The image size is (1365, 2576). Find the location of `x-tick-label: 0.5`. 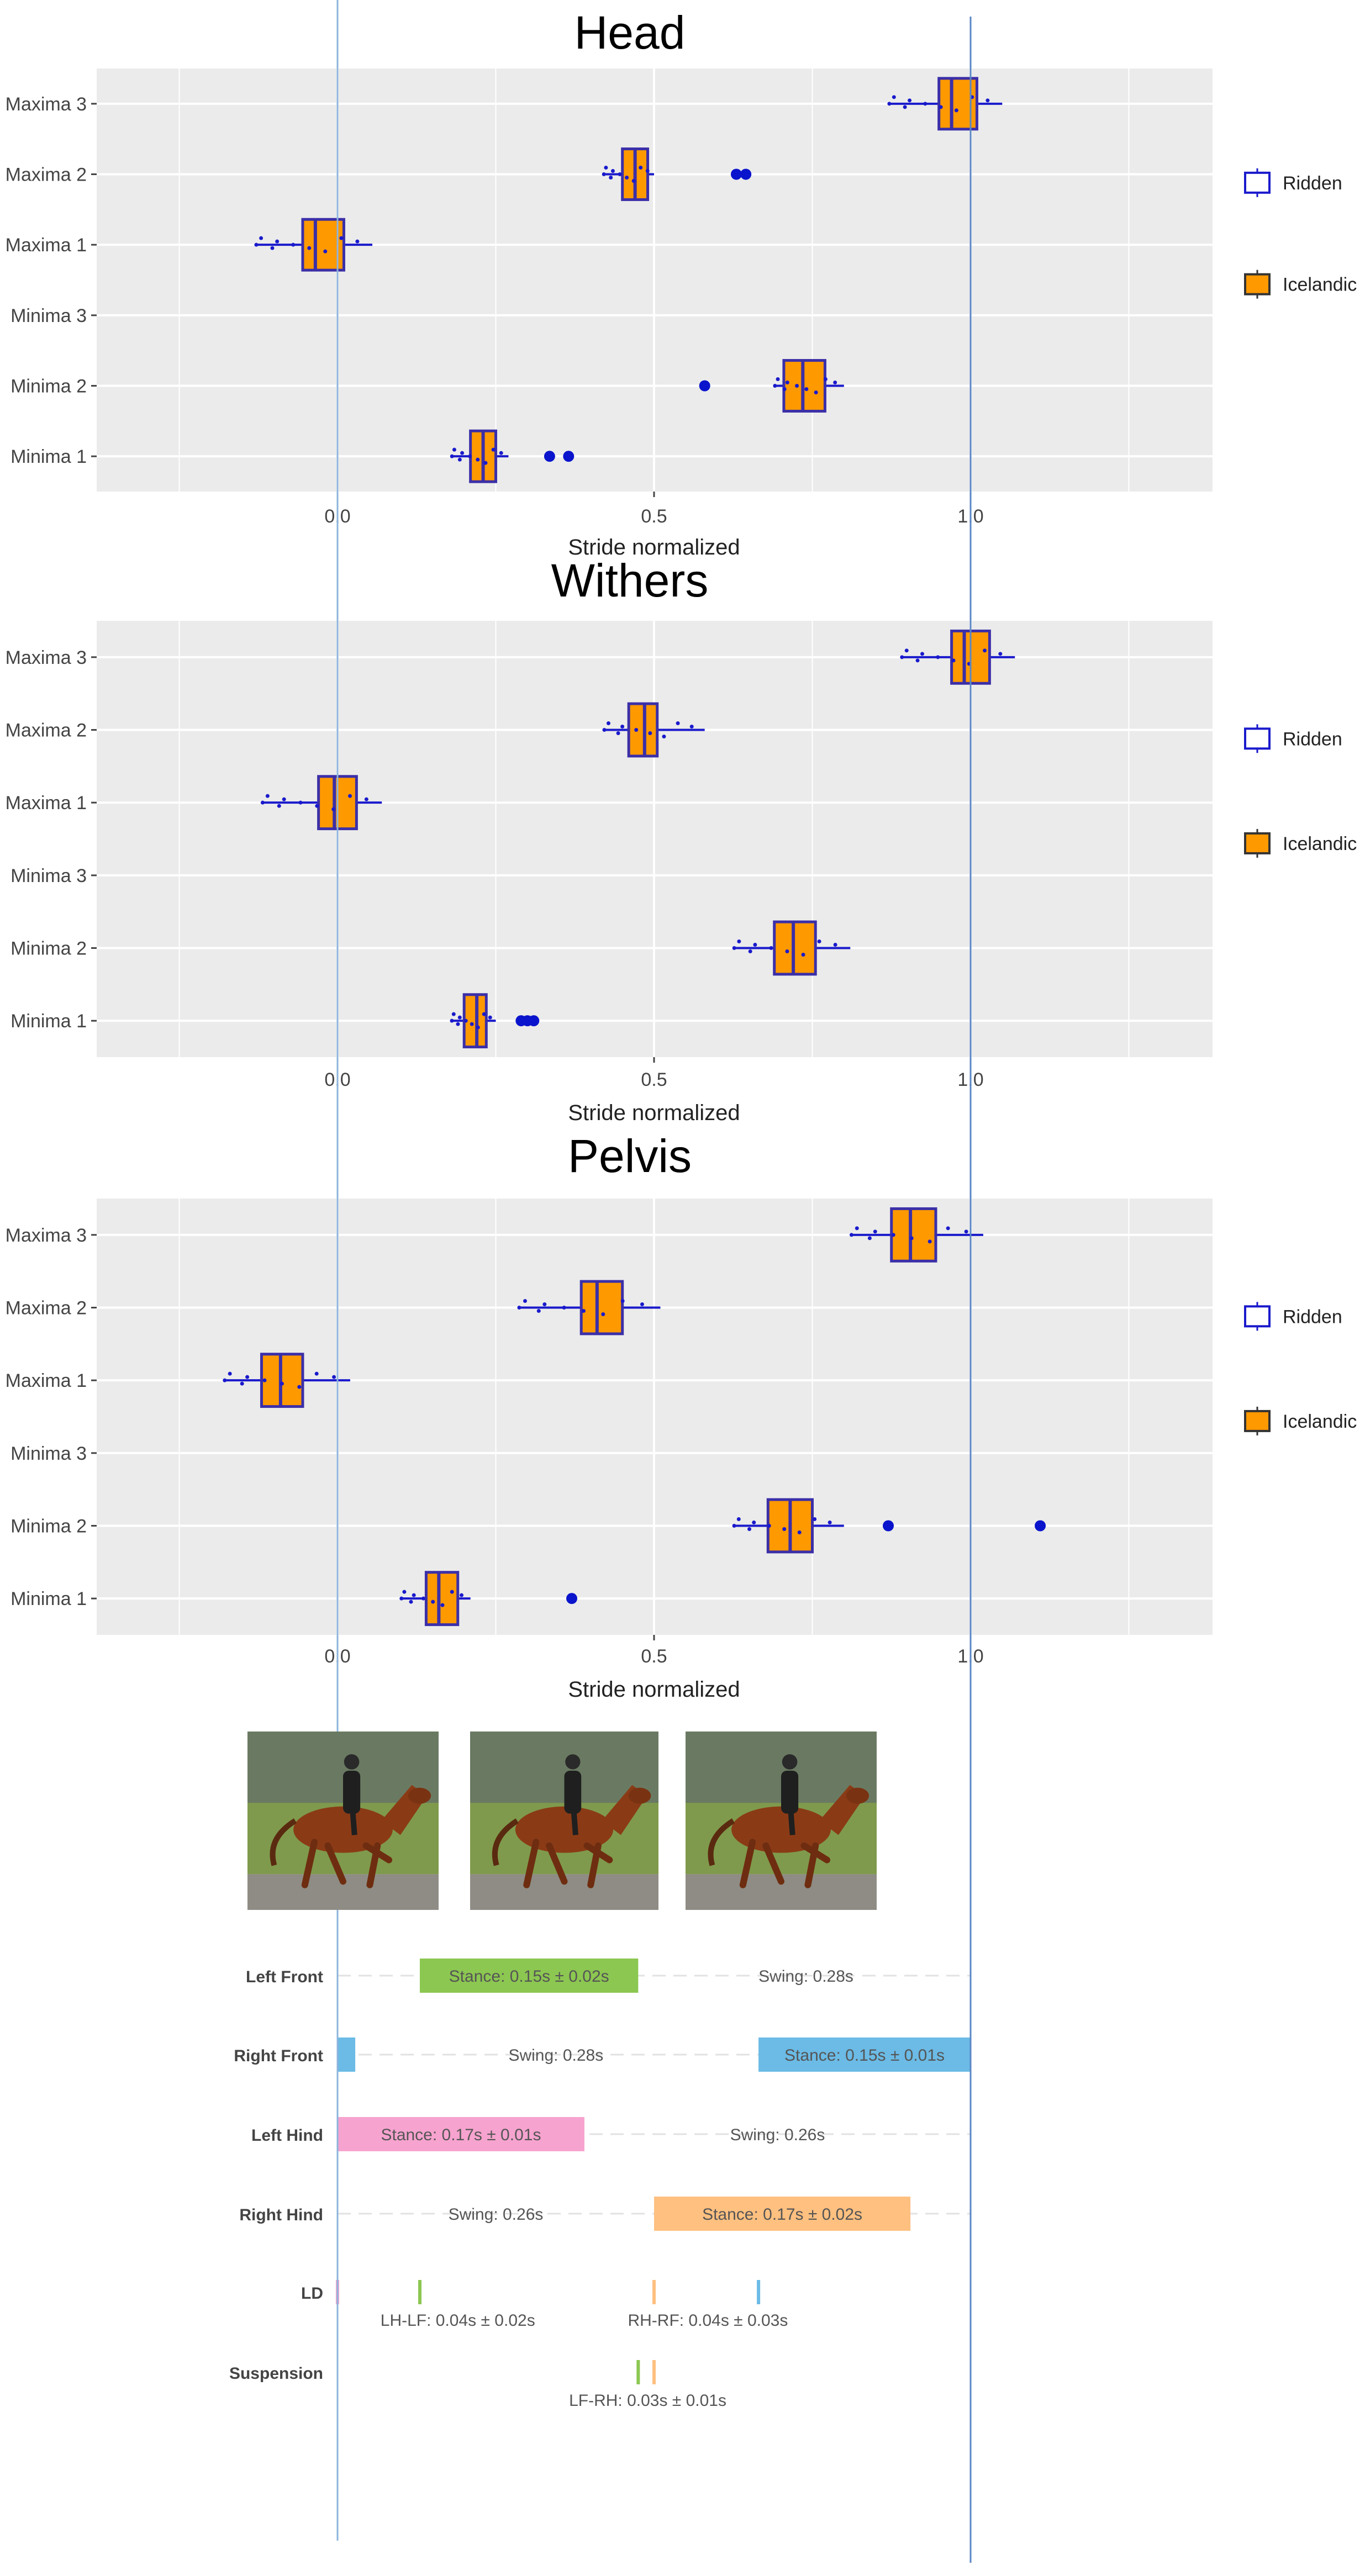

x-tick-label: 0.5 is located at coordinates (654, 1079).